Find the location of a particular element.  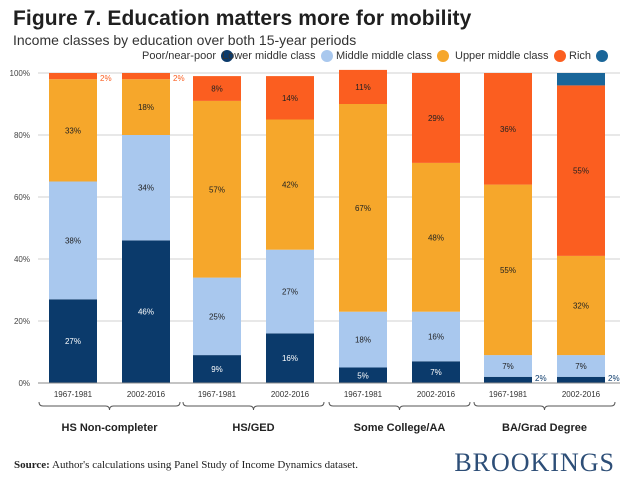

data-label: 11% is located at coordinates (362, 87).